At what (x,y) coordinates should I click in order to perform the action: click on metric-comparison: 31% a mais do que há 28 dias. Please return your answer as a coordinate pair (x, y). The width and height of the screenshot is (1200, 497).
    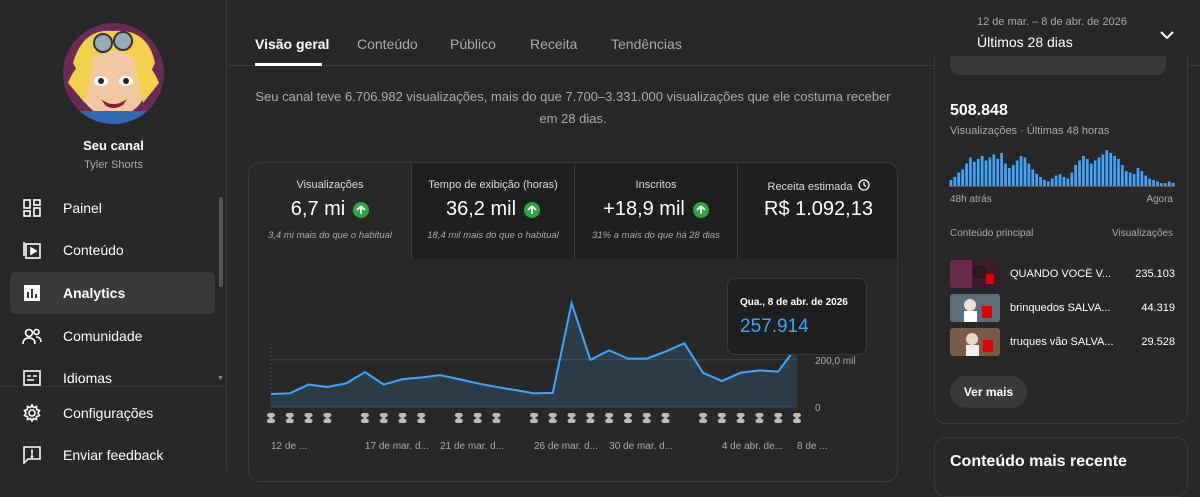
    Looking at the image, I should click on (656, 235).